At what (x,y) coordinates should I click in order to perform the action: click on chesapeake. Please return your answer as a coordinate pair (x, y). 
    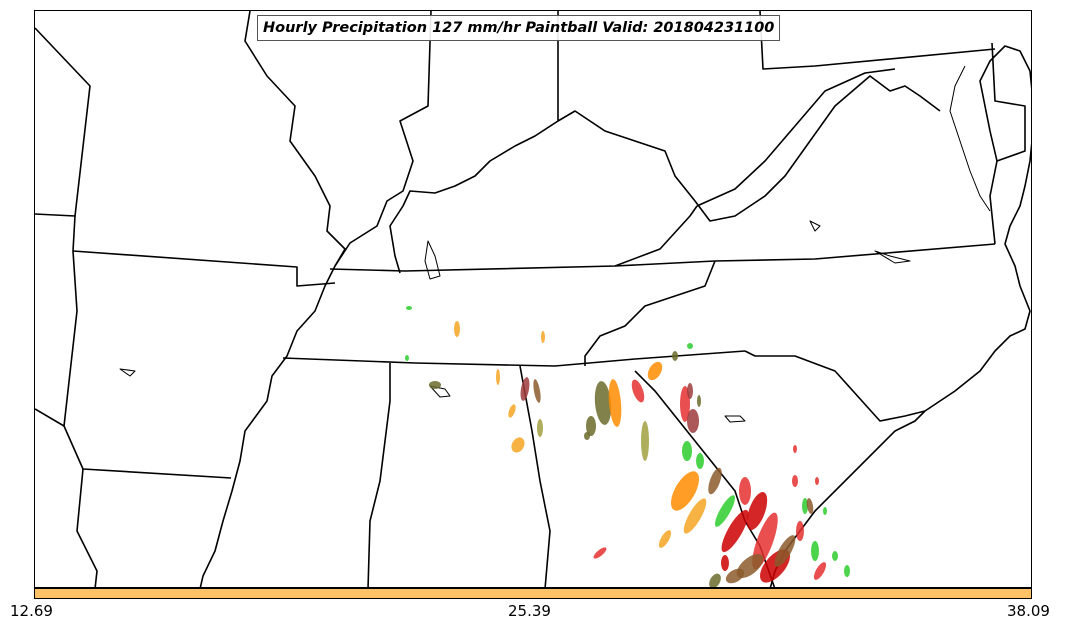
    Looking at the image, I should click on (970, 138).